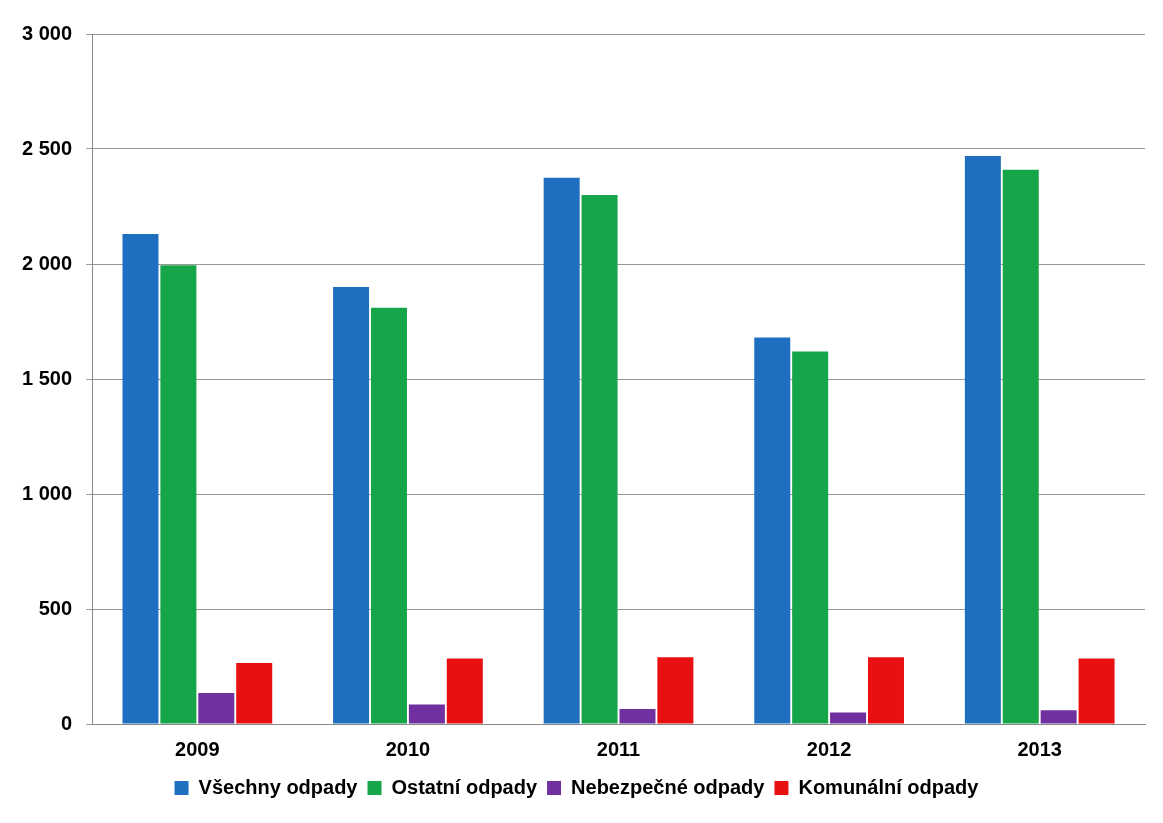  Describe the element at coordinates (829, 748) in the screenshot. I see `x-tick-label: 2012` at that location.